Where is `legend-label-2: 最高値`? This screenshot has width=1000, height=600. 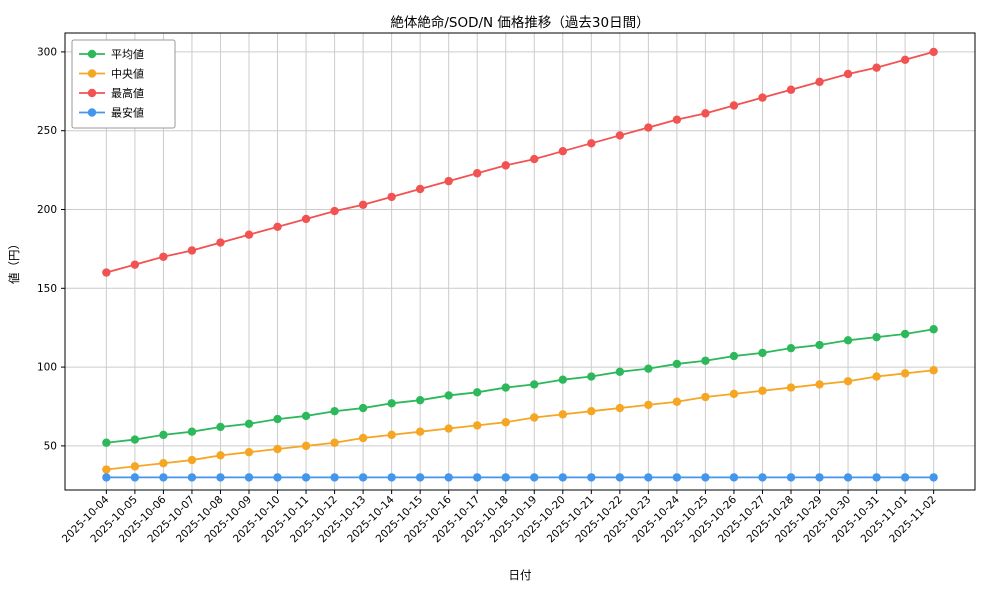 legend-label-2: 最高値 is located at coordinates (127, 93).